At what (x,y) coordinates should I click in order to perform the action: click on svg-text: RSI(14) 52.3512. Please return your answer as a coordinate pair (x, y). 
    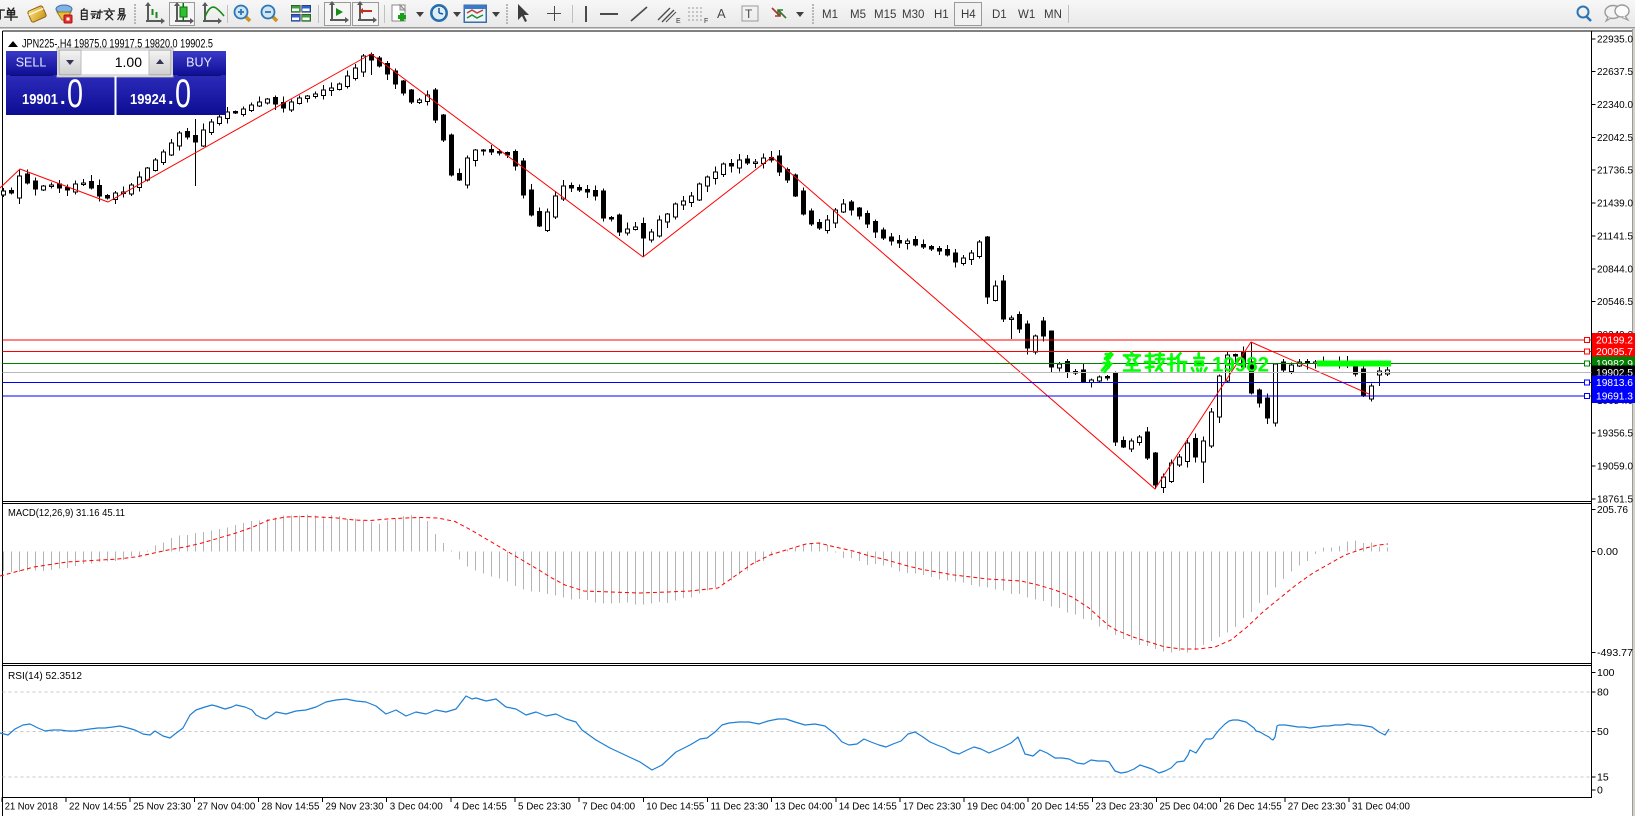
    Looking at the image, I should click on (45, 676).